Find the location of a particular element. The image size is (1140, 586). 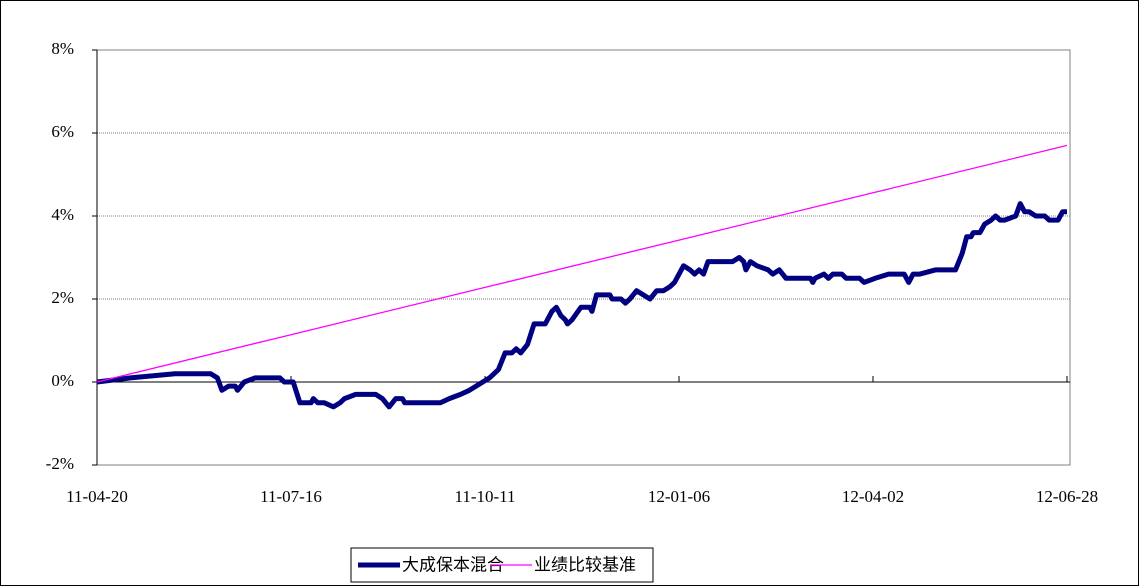

legend-label: 大成保本混合 is located at coordinates (453, 564).